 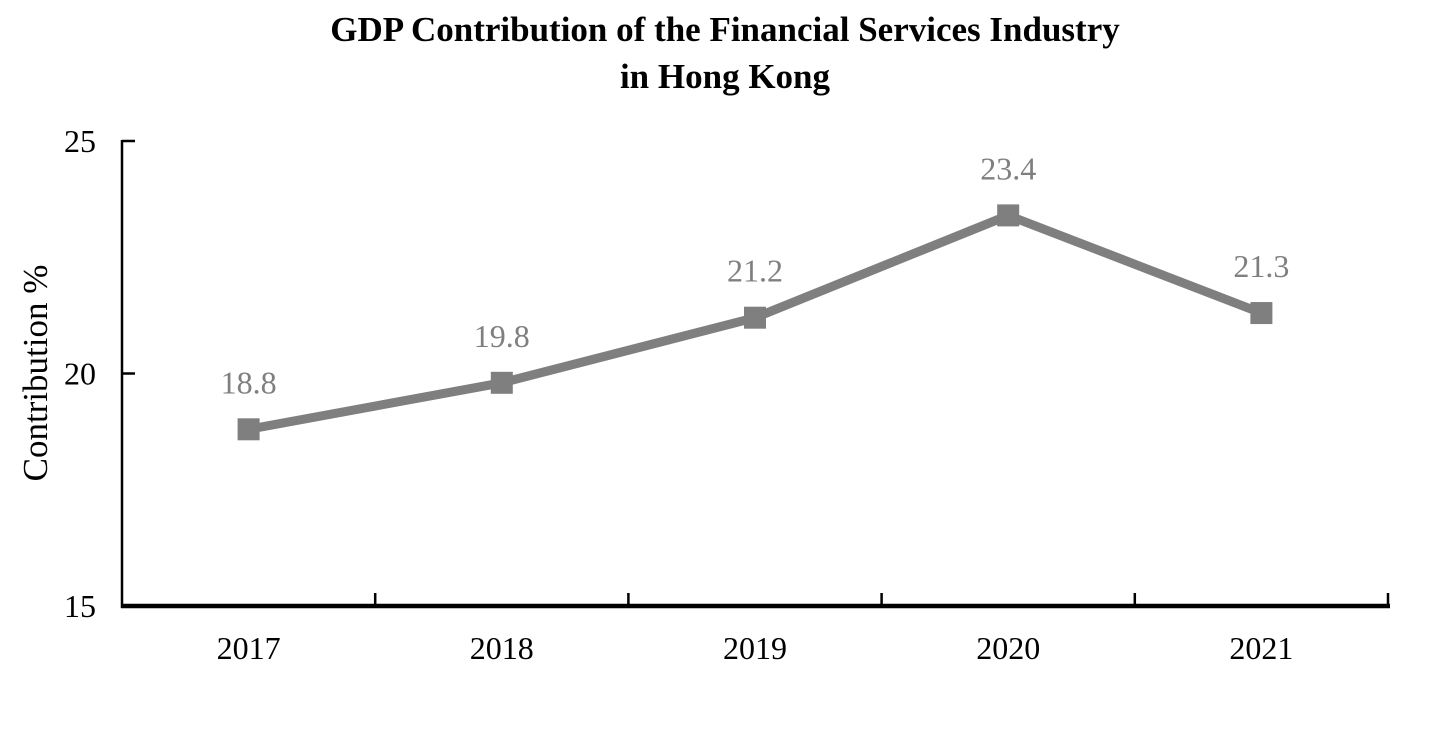 What do you see at coordinates (755, 648) in the screenshot?
I see `x-tick-label: 2019` at bounding box center [755, 648].